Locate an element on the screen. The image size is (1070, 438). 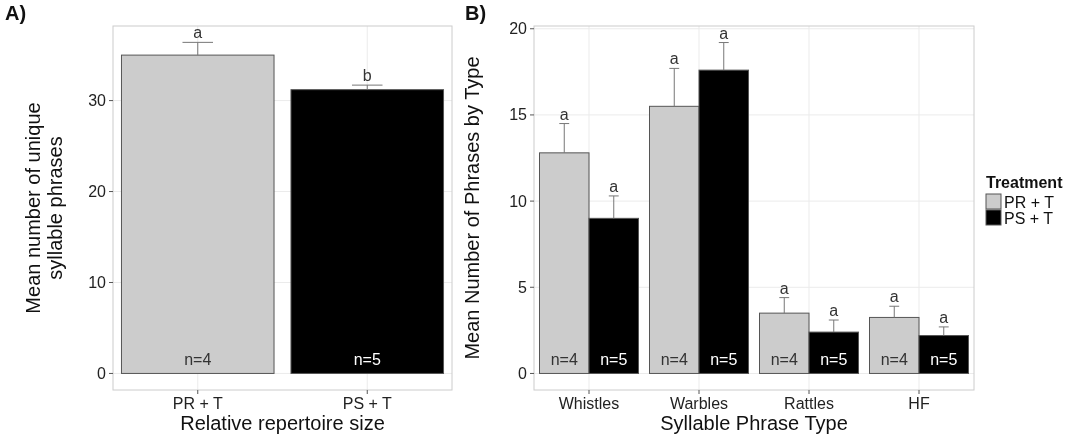
chart-title: A) is located at coordinates (16, 13).